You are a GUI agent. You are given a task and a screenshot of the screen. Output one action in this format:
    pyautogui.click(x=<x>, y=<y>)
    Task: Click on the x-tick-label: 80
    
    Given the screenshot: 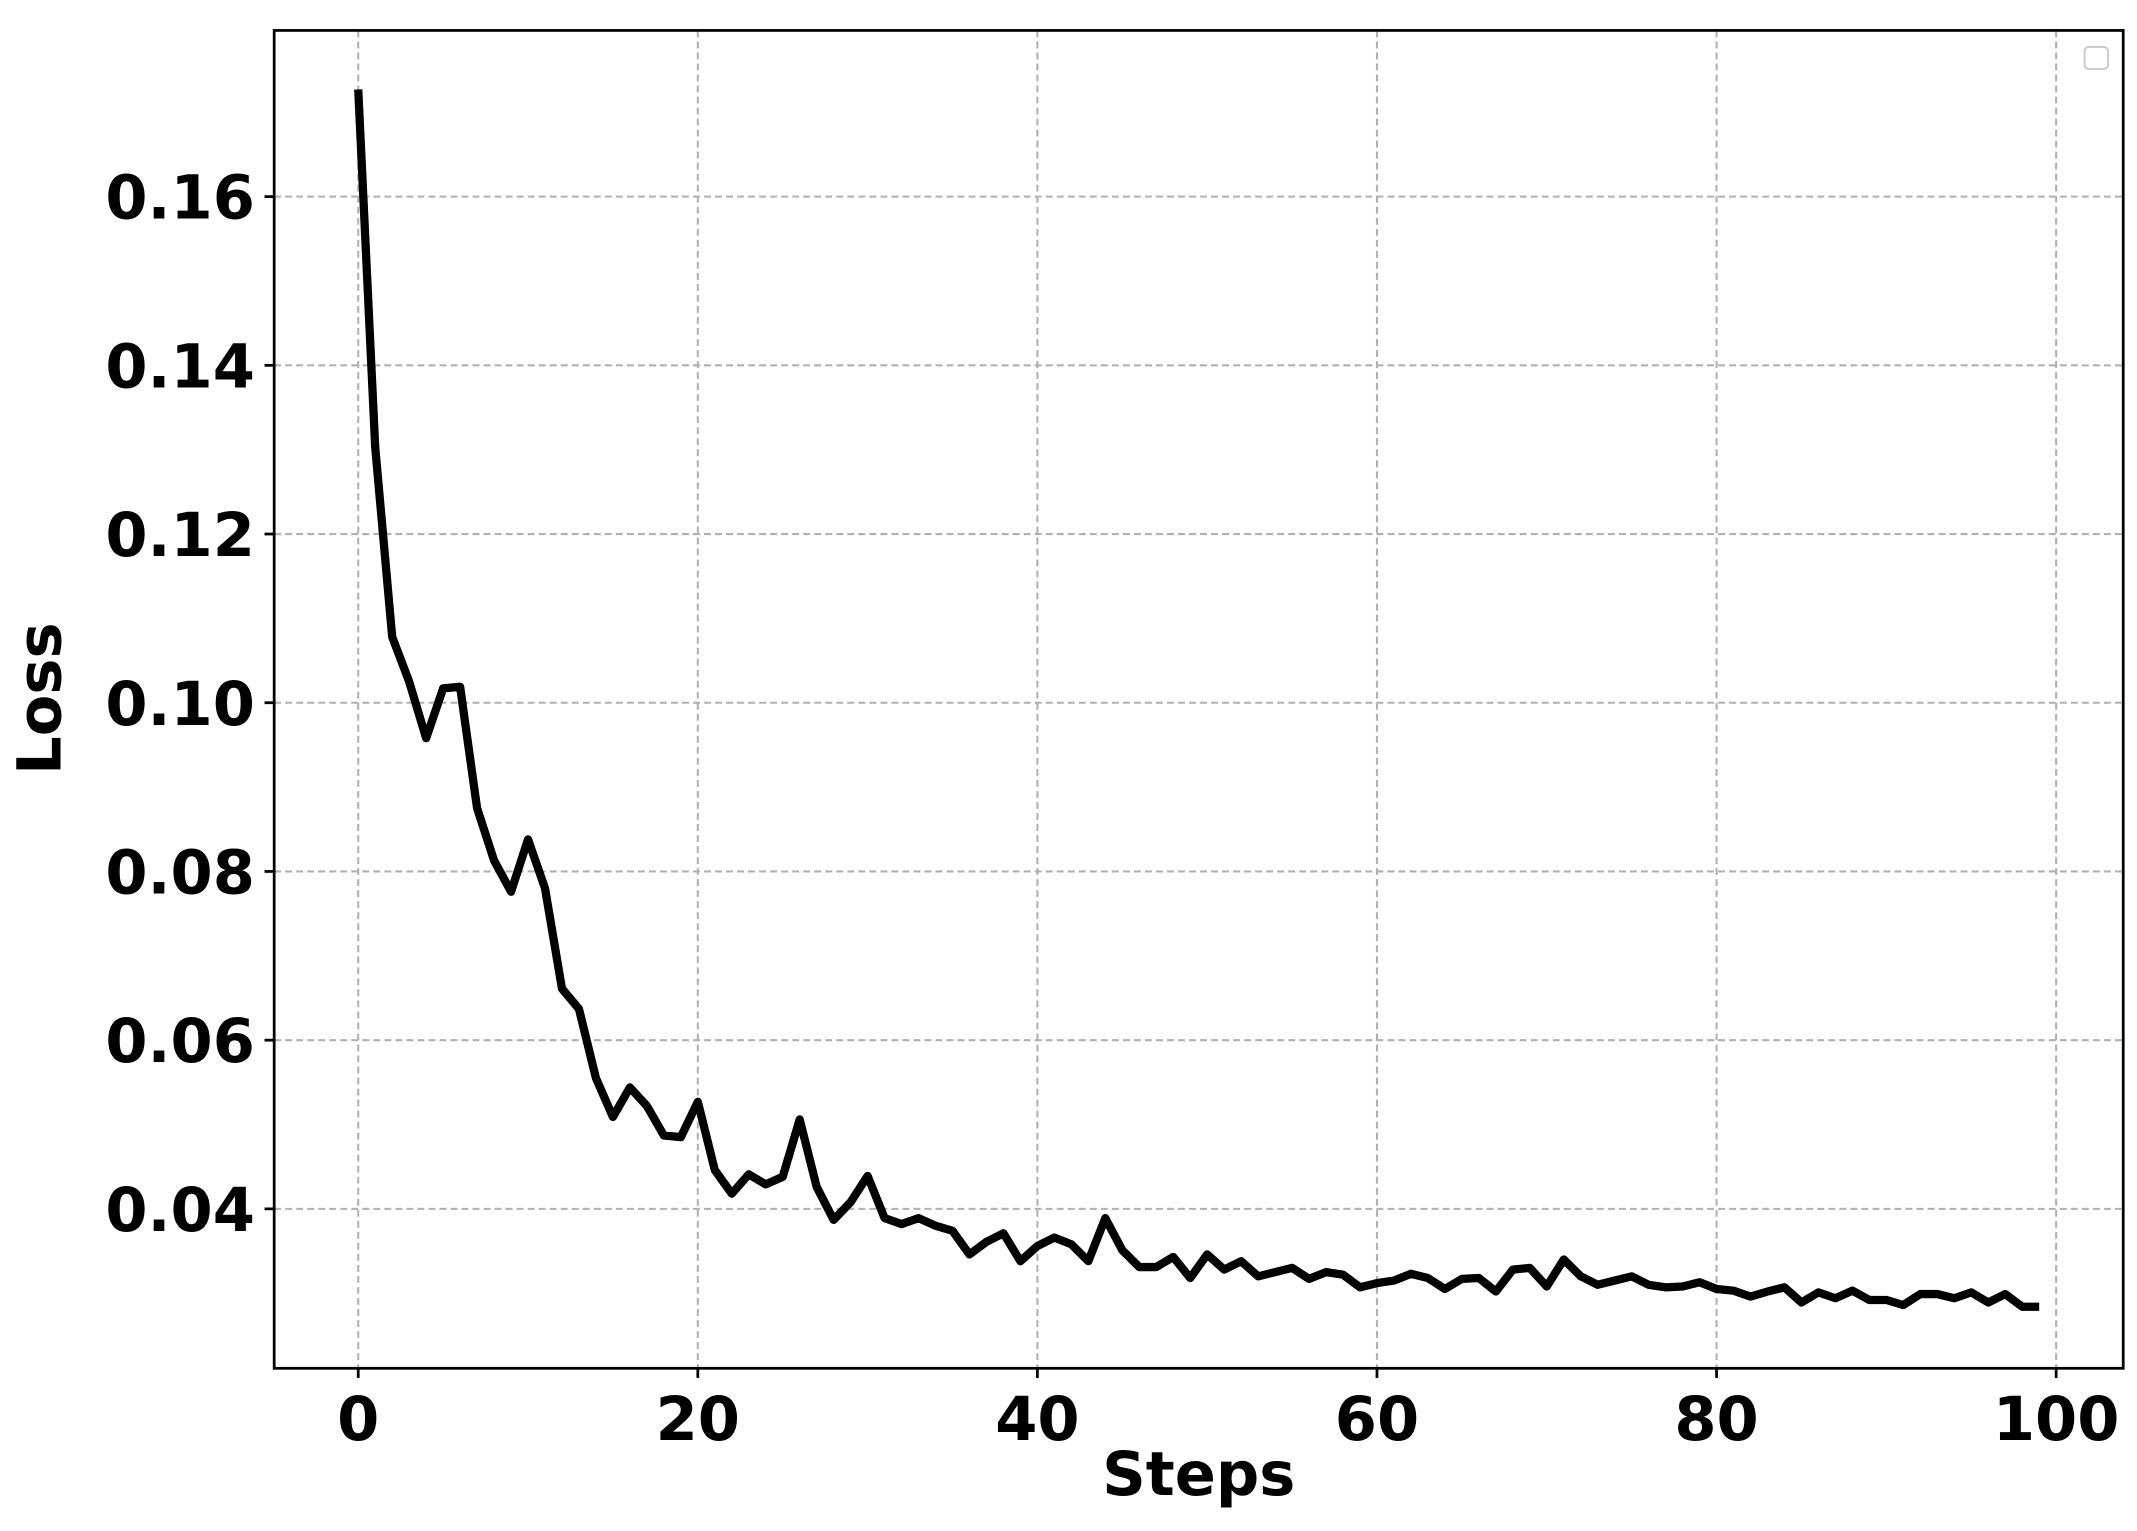 What is the action you would take?
    pyautogui.click(x=1716, y=1420)
    